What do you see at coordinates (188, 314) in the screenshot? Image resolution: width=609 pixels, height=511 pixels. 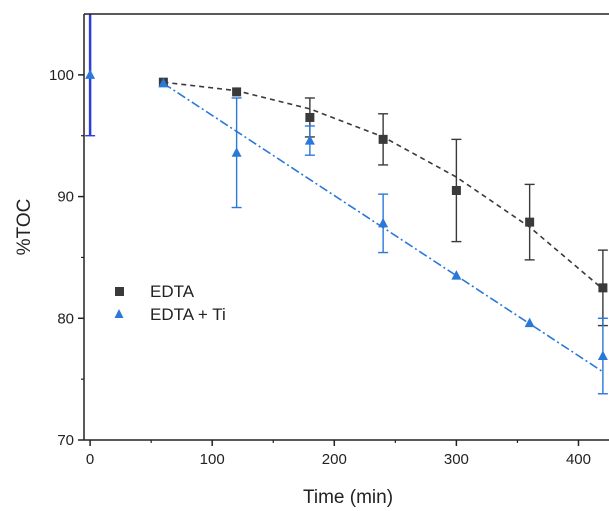 I see `legend-label-edta-ti: EDTA + Ti` at bounding box center [188, 314].